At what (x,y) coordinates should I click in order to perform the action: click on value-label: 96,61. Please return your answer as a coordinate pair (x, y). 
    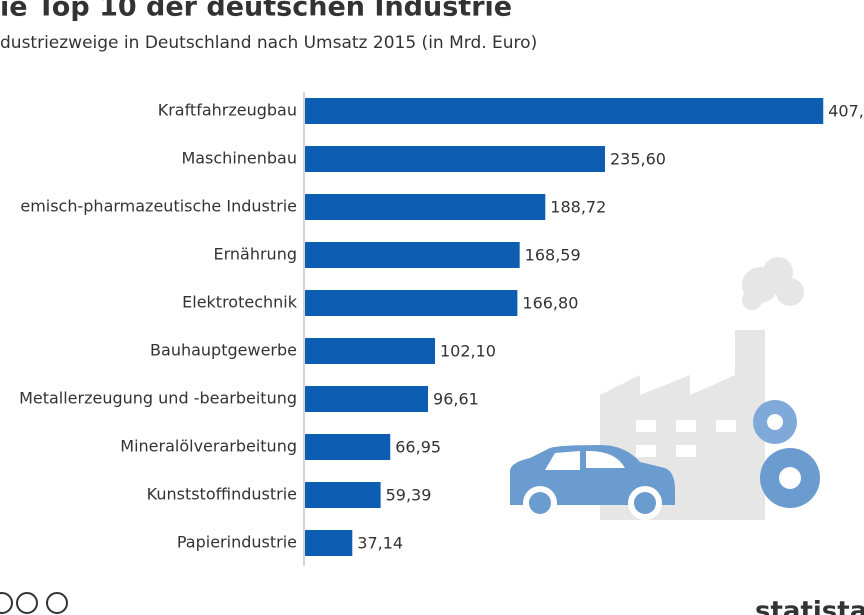
    Looking at the image, I should click on (456, 399).